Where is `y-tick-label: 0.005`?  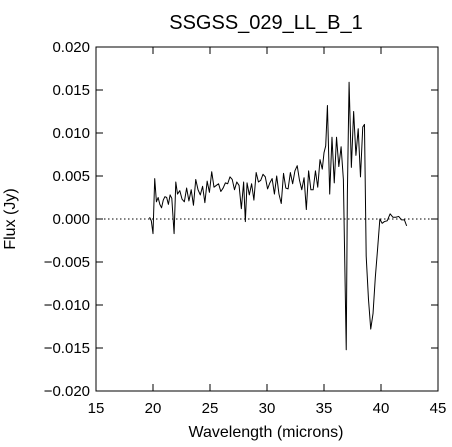 y-tick-label: 0.005 is located at coordinates (71, 176).